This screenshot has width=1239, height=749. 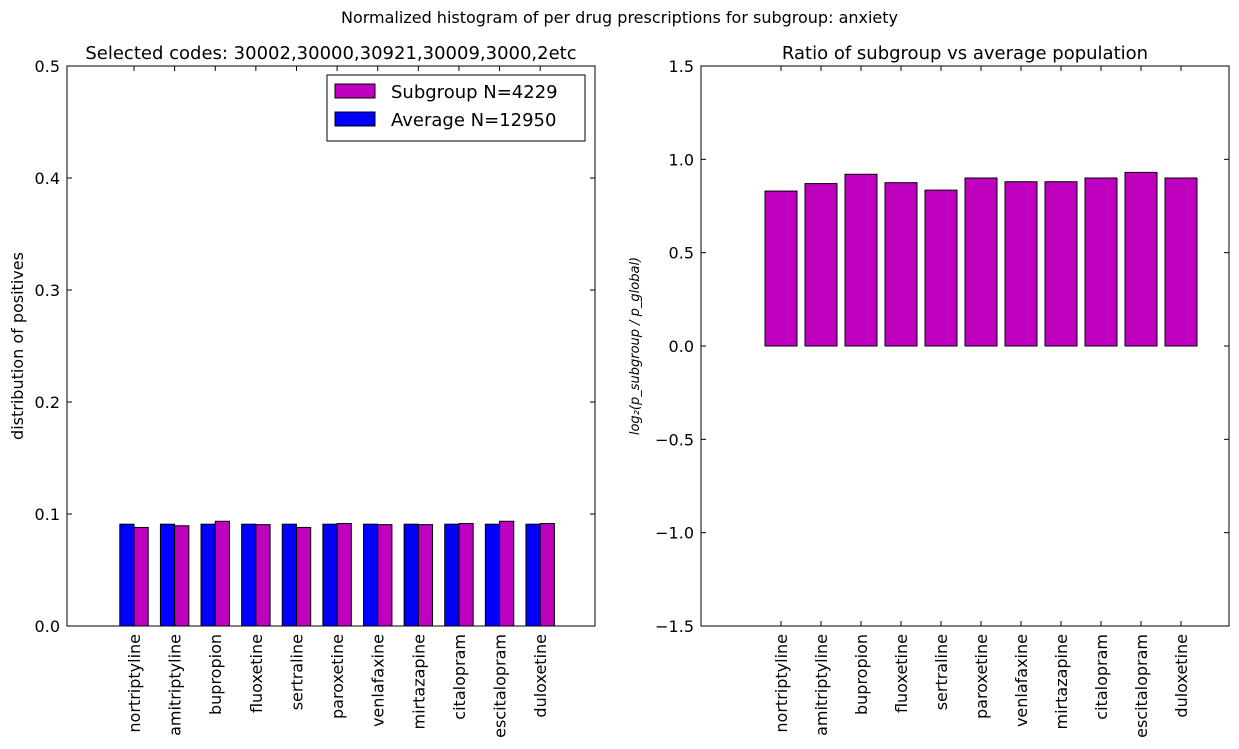 What do you see at coordinates (330, 575) in the screenshot?
I see `bar-average-paroxetine` at bounding box center [330, 575].